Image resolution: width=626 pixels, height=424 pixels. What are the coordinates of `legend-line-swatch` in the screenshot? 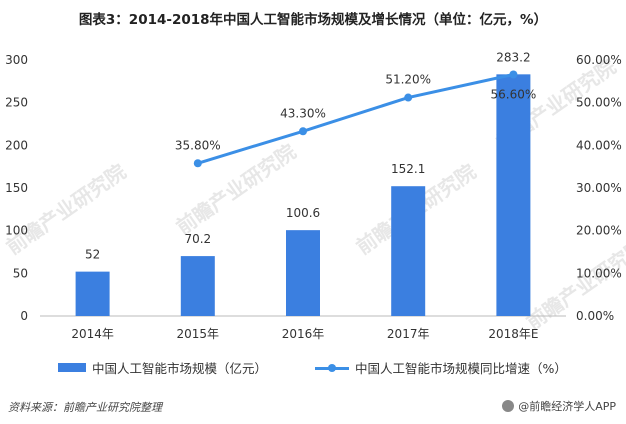 It's located at (332, 368).